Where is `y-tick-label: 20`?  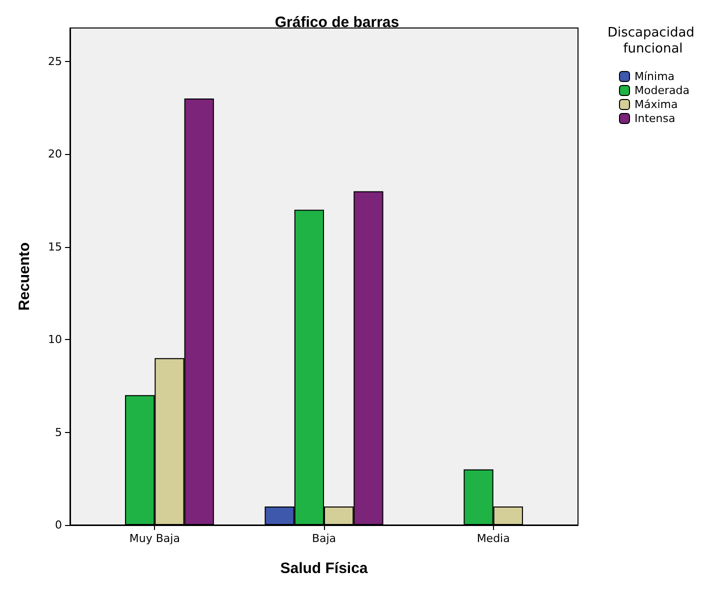 y-tick-label: 20 is located at coordinates (55, 154).